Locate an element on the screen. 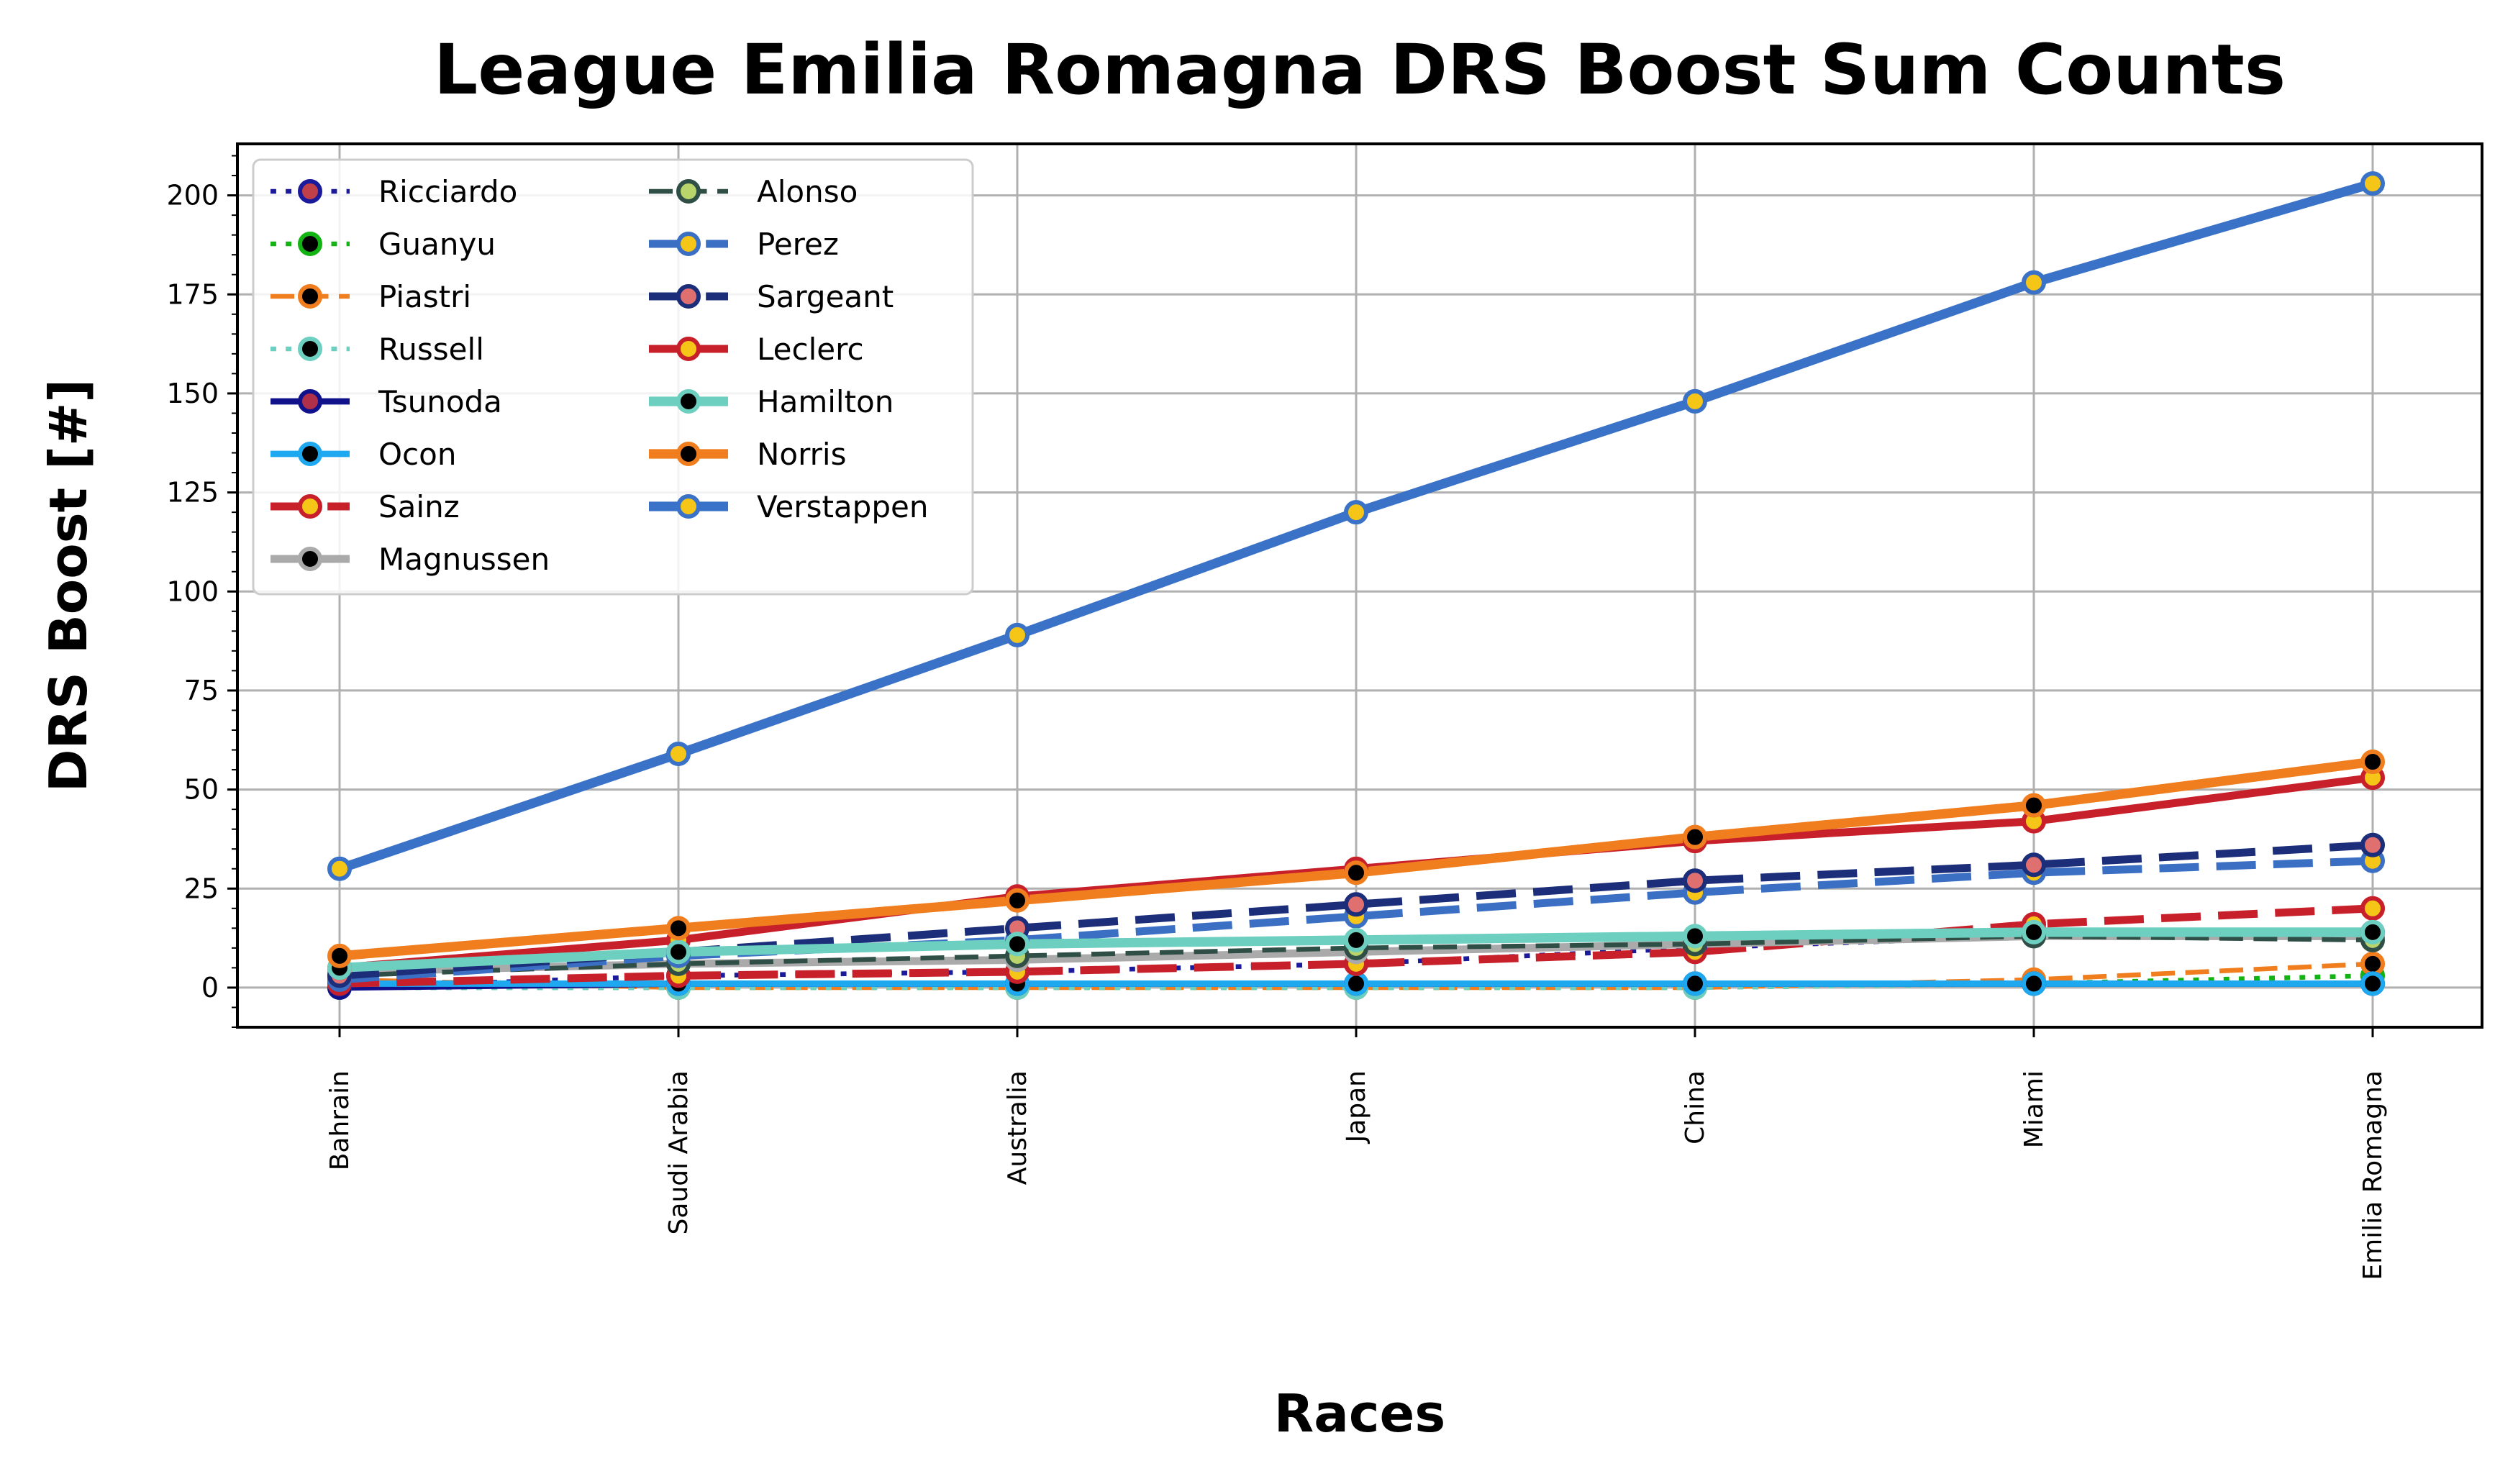 This screenshot has width=2518, height=1484. legend-label: Perez is located at coordinates (798, 244).